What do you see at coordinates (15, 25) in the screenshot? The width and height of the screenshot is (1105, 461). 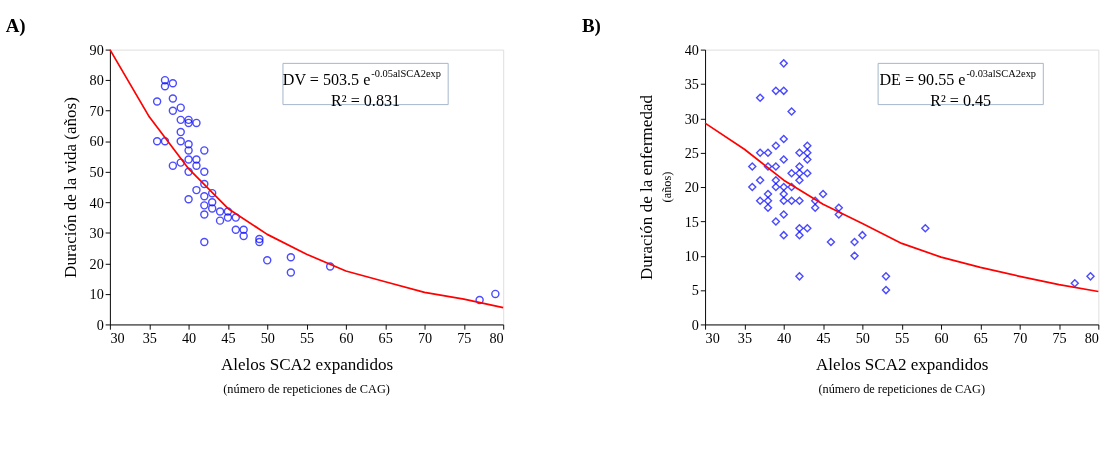 I see `chart-title: A)` at bounding box center [15, 25].